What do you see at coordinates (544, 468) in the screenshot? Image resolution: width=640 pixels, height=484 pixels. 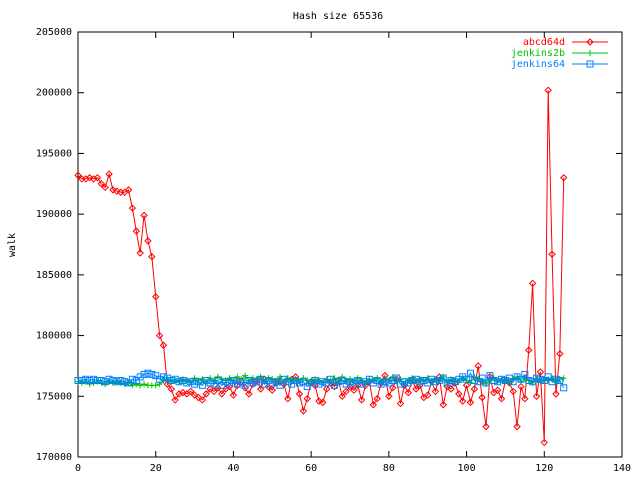 I see `x-tick-label: 120` at bounding box center [544, 468].